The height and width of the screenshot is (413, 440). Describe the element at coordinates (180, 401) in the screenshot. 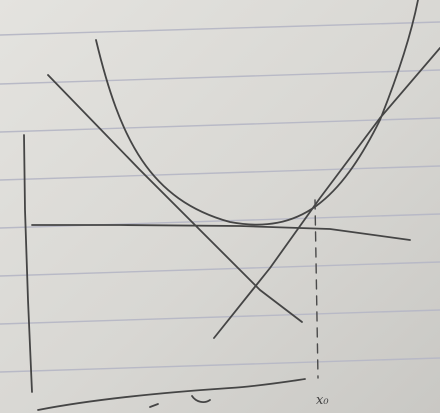

I see `small-hook-mark` at that location.